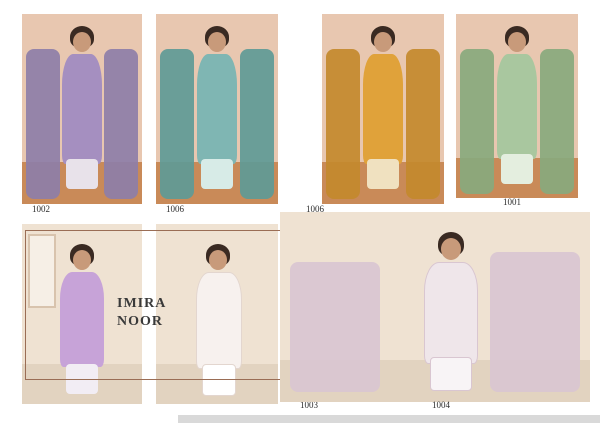 The width and height of the screenshot is (600, 423). Describe the element at coordinates (41, 209) in the screenshot. I see `product-code: 1002` at that location.